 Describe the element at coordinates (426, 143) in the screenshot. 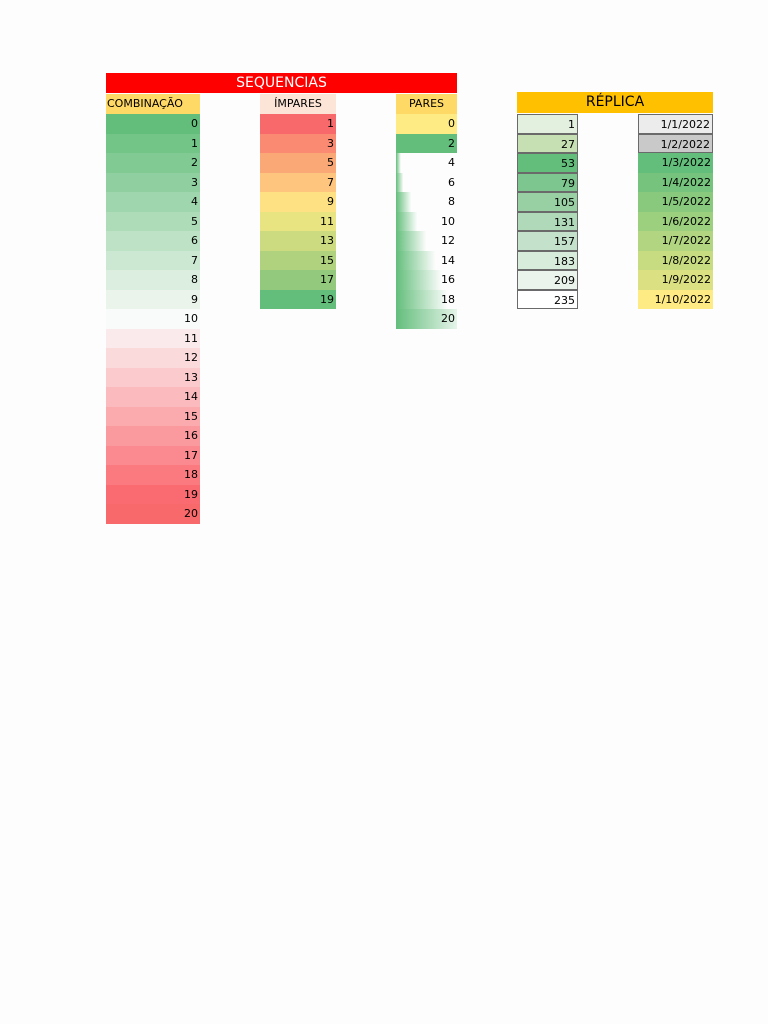

I see `pares-cell: 2` at that location.